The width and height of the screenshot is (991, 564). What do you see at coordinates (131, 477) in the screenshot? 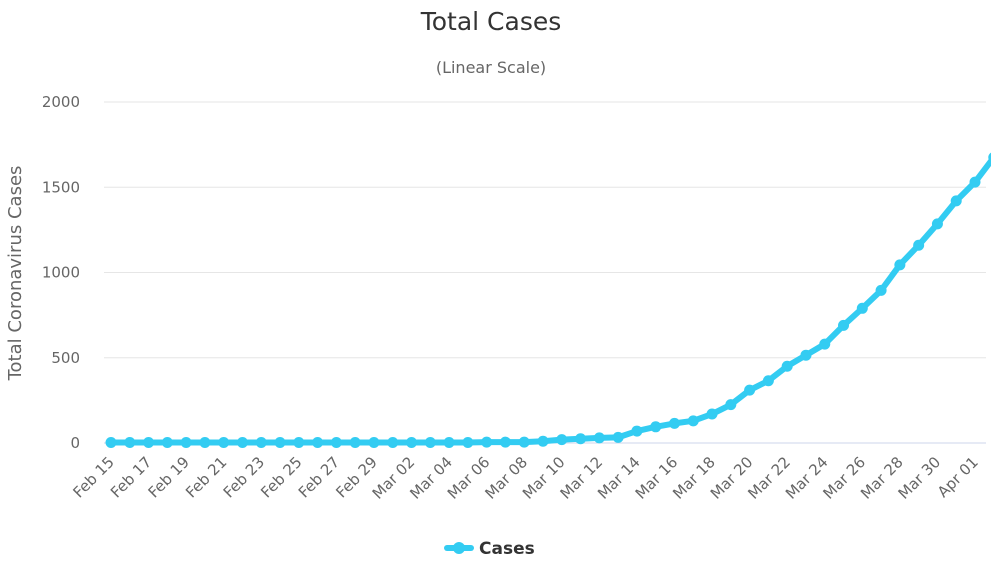
I see `x-tick-label: Feb 17` at bounding box center [131, 477].